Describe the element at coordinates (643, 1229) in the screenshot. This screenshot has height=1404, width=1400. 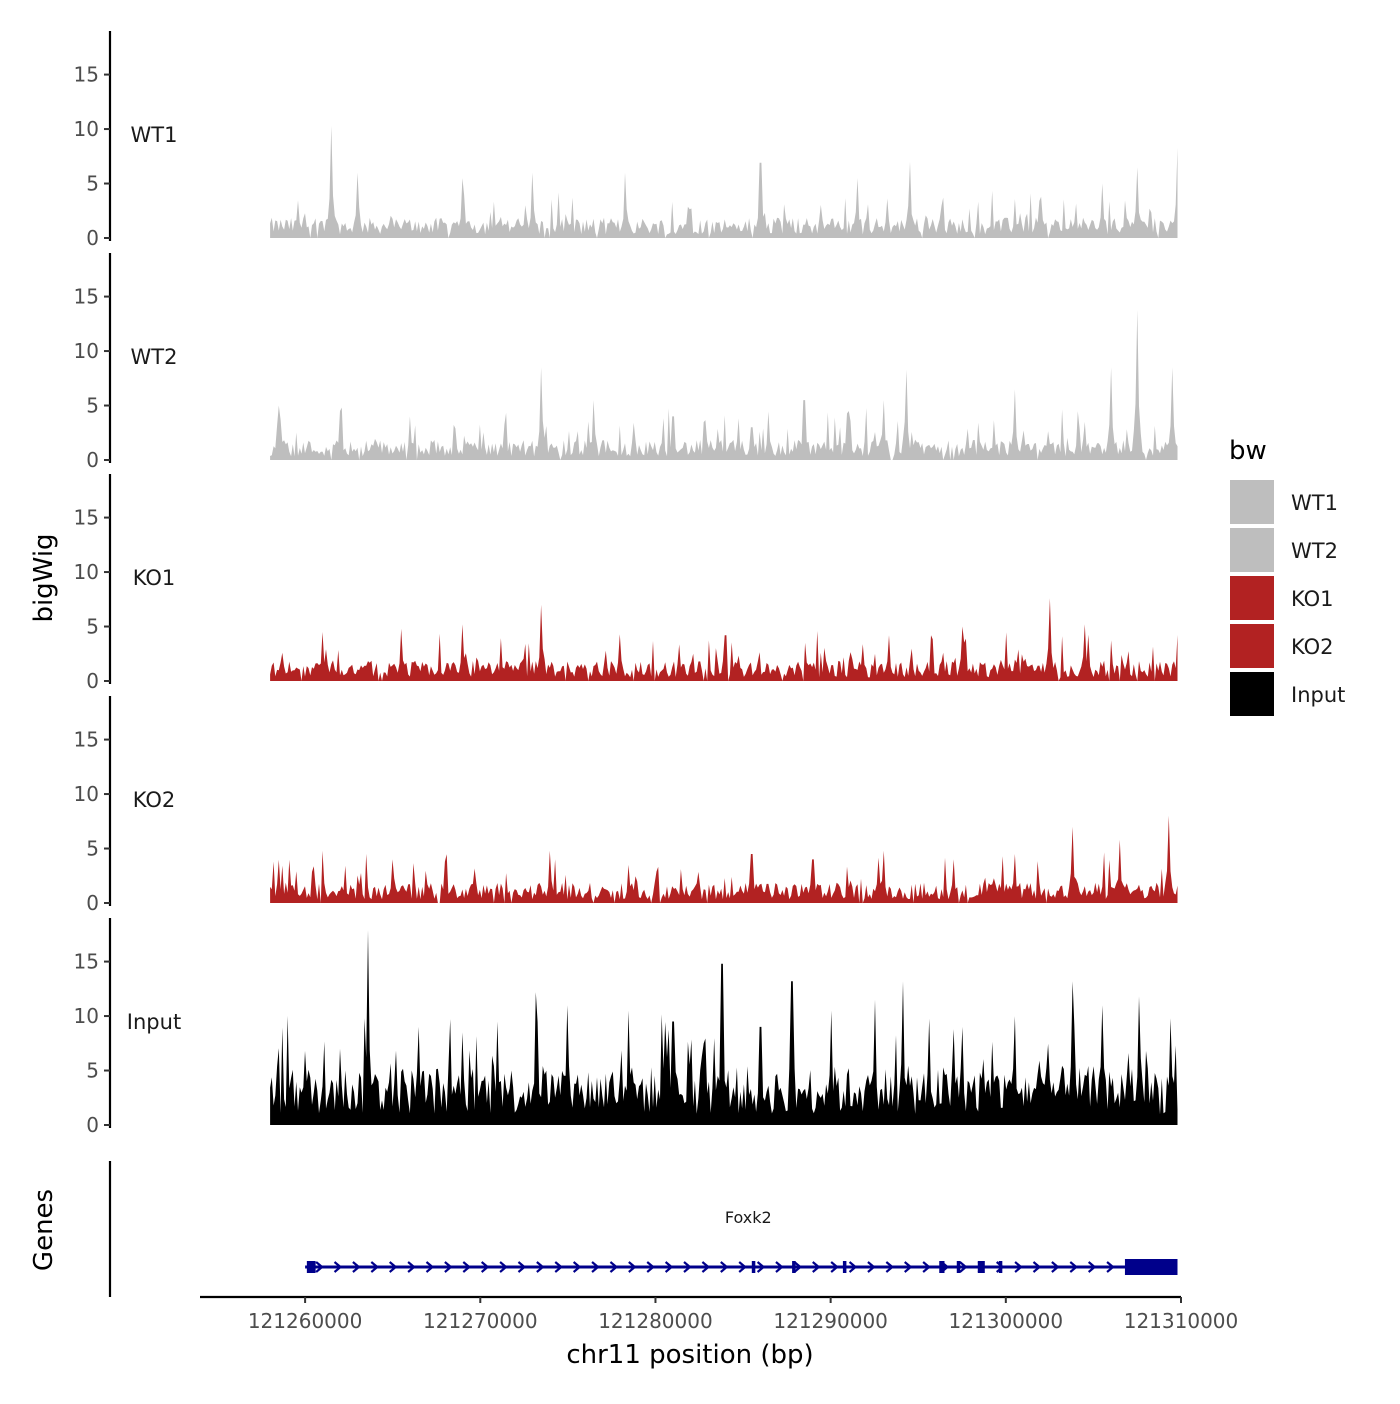
I see `gene-track: Foxk2` at that location.